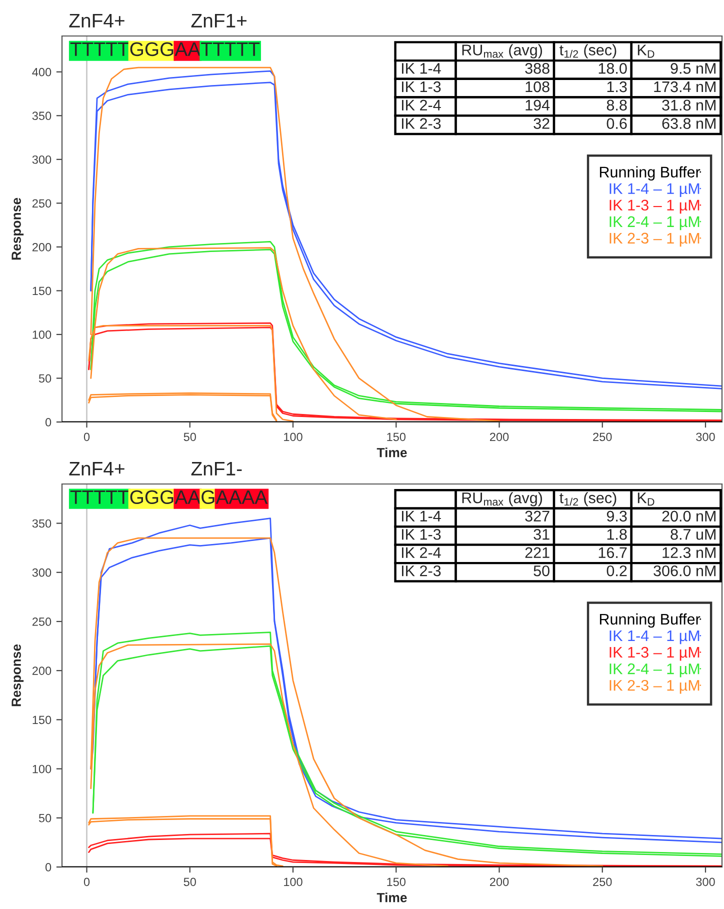 This screenshot has height=909, width=724. What do you see at coordinates (616, 105) in the screenshot?
I see `annotation: 8.8` at bounding box center [616, 105].